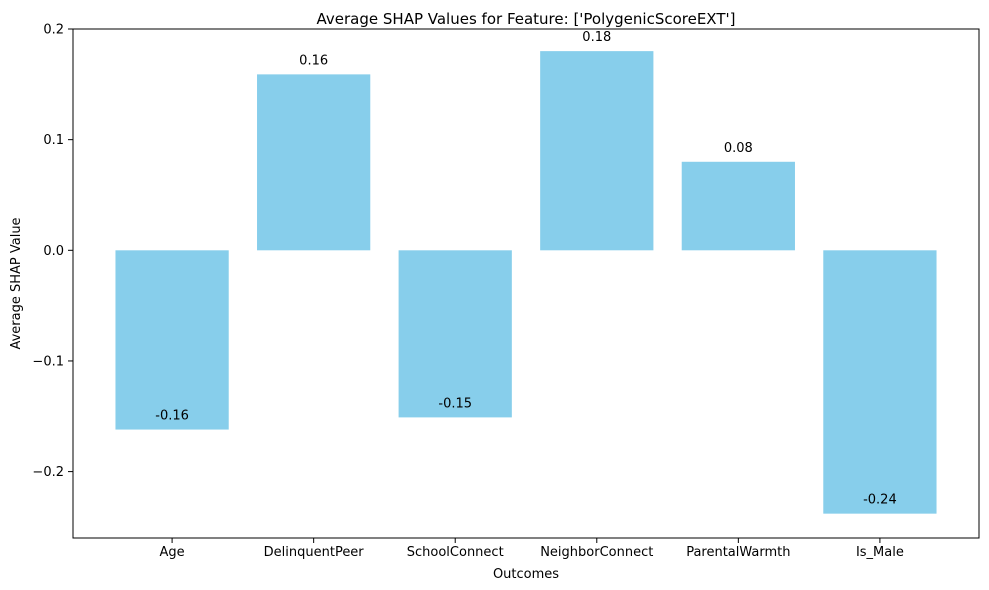  I want to click on y-axis-title: Average SHAP Value, so click(16, 283).